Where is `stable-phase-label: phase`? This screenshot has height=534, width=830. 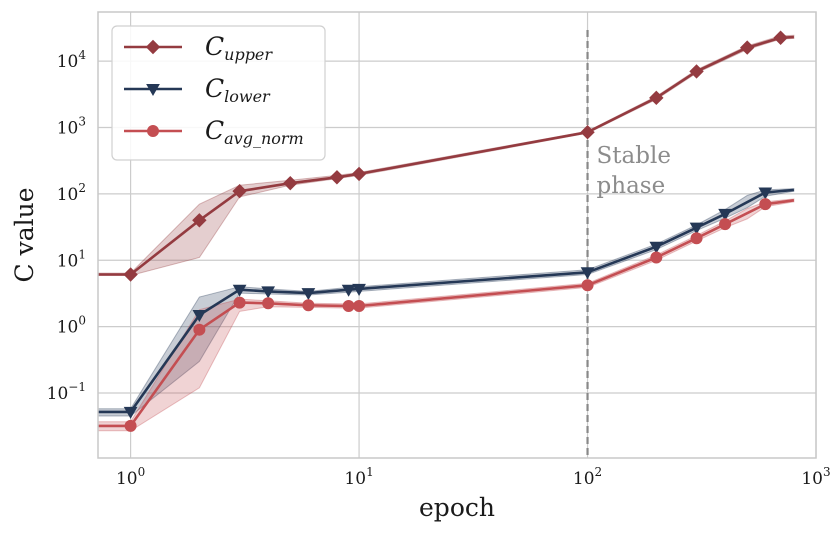 stable-phase-label: phase is located at coordinates (631, 186).